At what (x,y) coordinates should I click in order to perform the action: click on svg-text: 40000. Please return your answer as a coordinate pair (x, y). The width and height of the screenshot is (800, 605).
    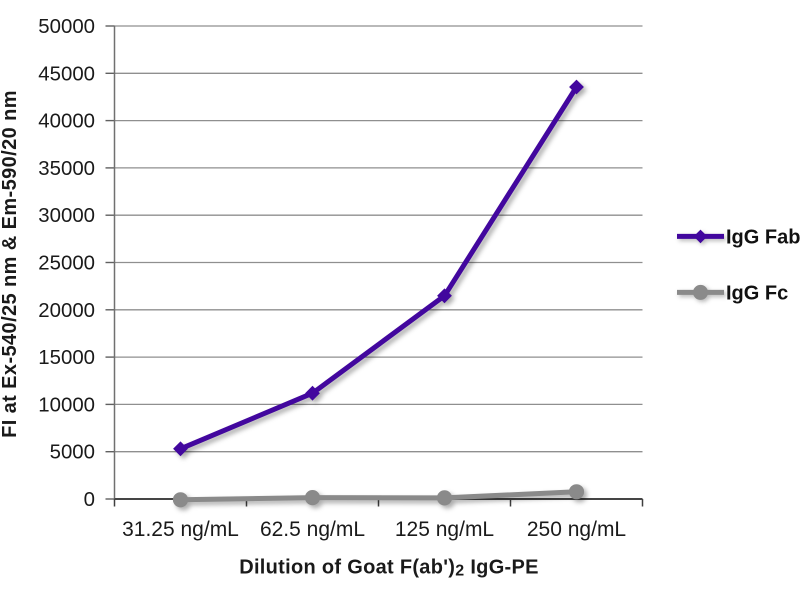
    Looking at the image, I should click on (66, 122).